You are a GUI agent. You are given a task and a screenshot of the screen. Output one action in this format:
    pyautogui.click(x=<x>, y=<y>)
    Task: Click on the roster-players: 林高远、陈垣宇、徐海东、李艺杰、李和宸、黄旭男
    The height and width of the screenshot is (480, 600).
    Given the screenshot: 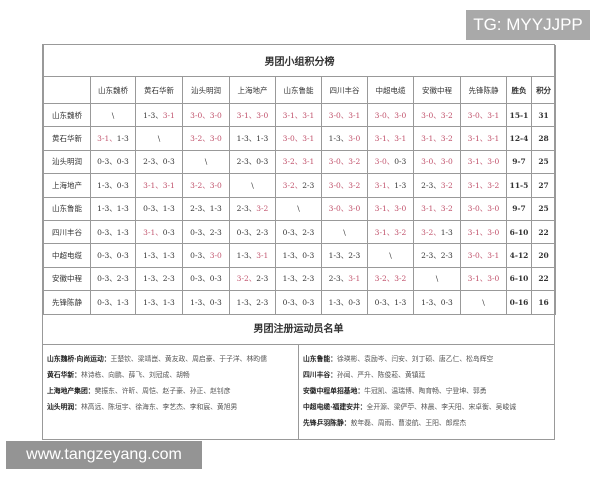 What is the action you would take?
    pyautogui.click(x=159, y=406)
    